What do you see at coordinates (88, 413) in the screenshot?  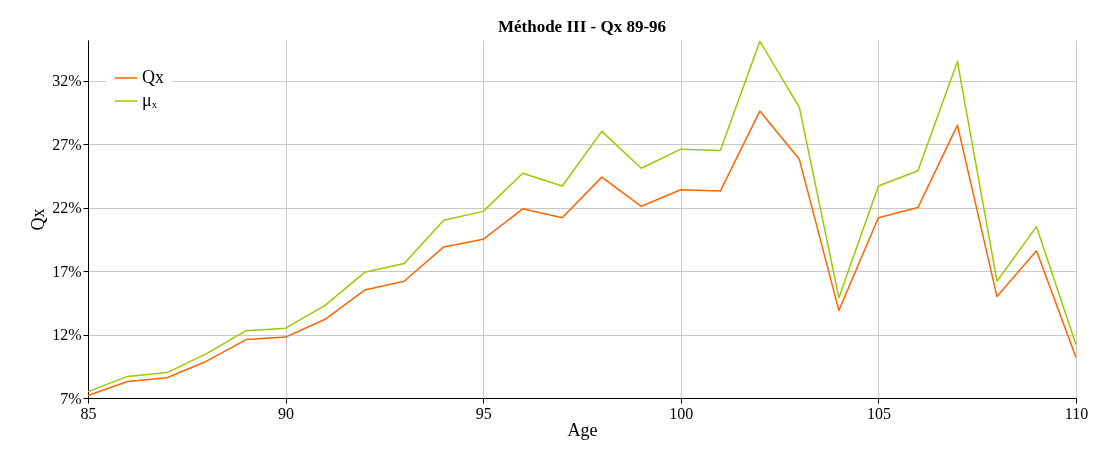 I see `x-tick-label: 85` at bounding box center [88, 413].